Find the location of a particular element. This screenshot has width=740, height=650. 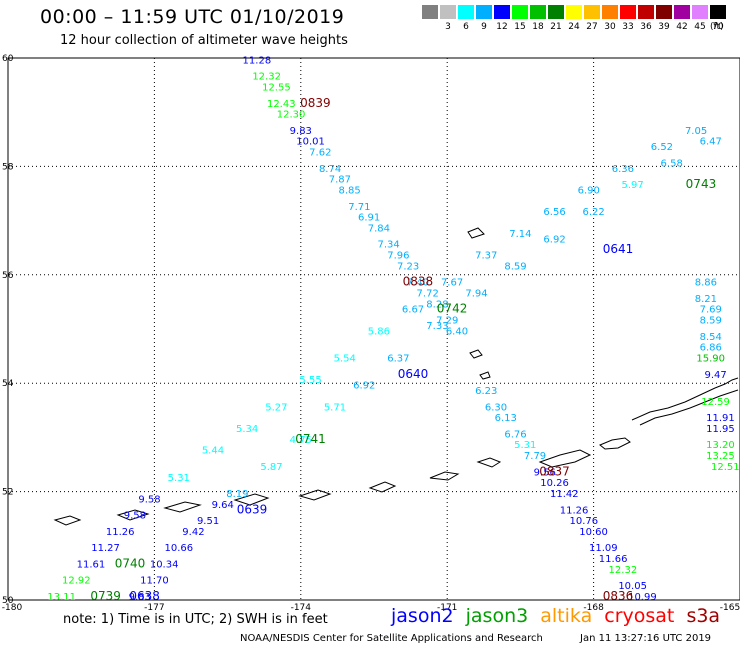

satellite-s3a: s3a is located at coordinates (703, 616).